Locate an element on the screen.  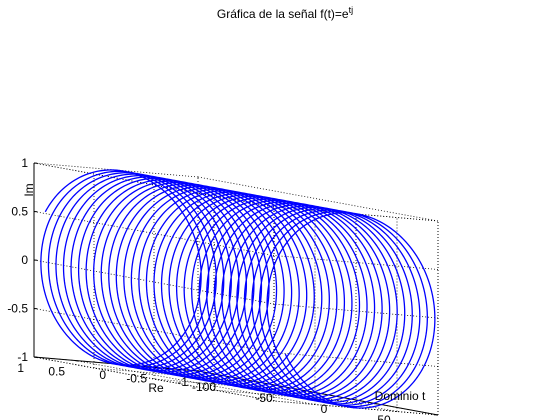
y-tick-label: 0 is located at coordinates (102, 375).